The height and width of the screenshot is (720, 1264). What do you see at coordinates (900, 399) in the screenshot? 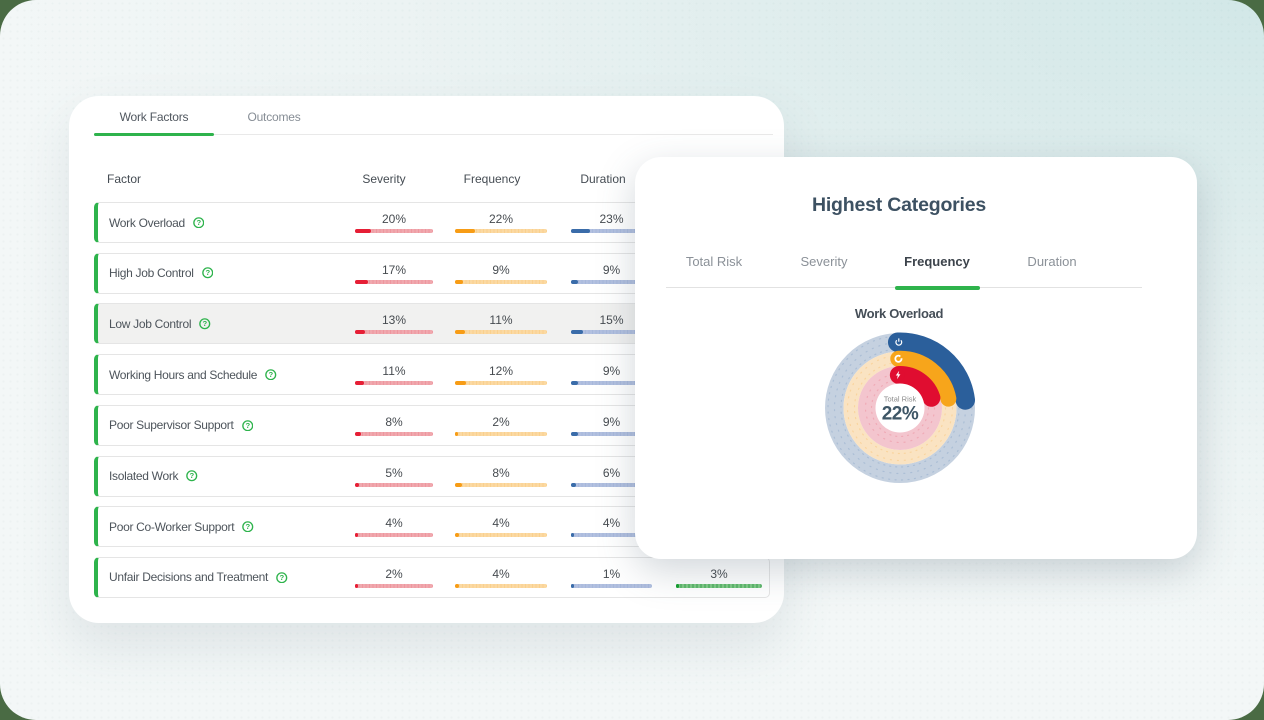
I see `svg-text: Total Risk` at bounding box center [900, 399].